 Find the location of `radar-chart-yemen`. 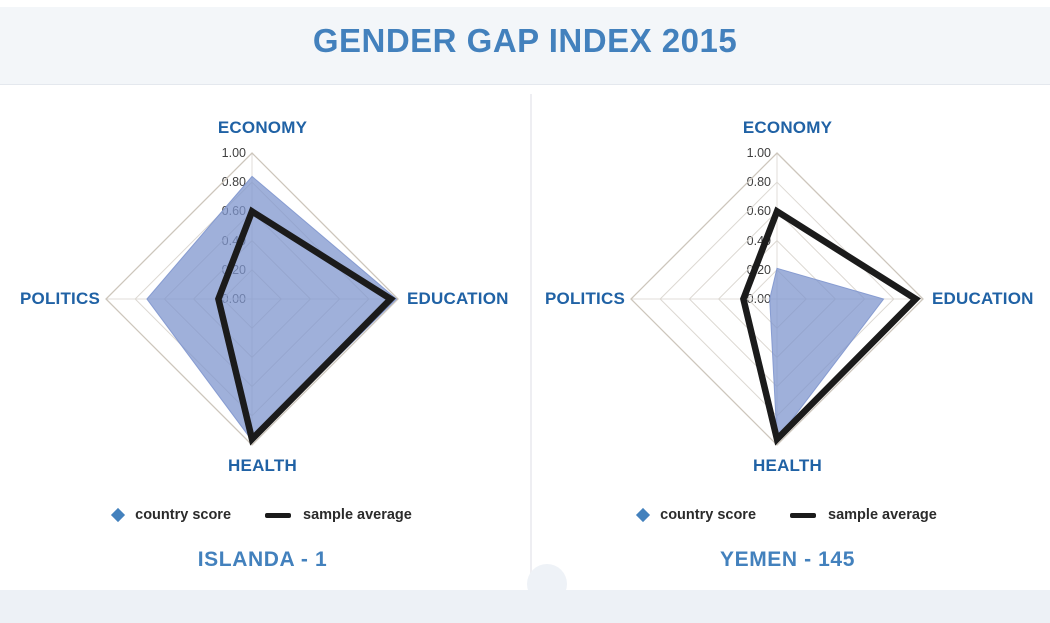

radar-chart-yemen is located at coordinates (777, 299).